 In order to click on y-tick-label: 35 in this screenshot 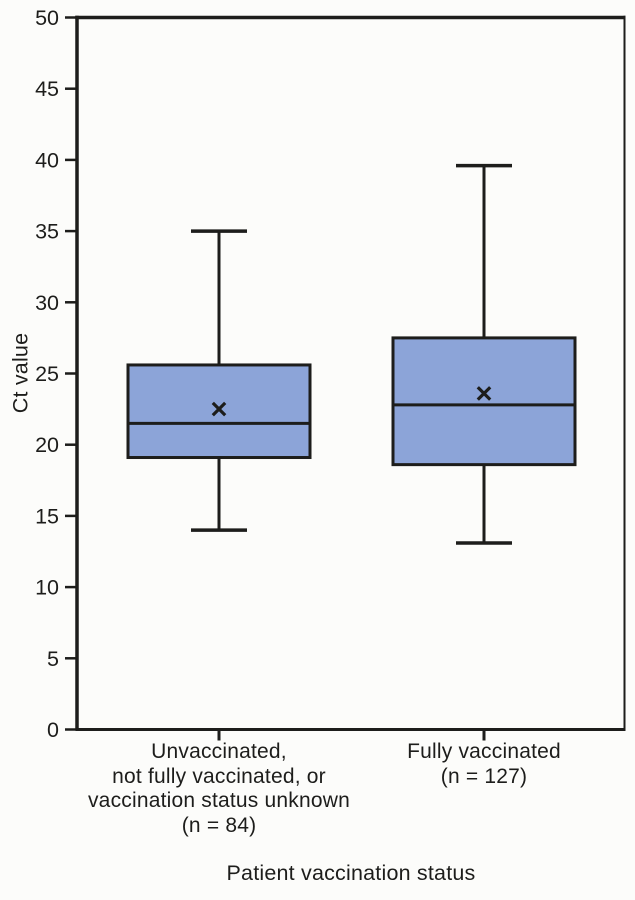, I will do `click(47, 232)`.